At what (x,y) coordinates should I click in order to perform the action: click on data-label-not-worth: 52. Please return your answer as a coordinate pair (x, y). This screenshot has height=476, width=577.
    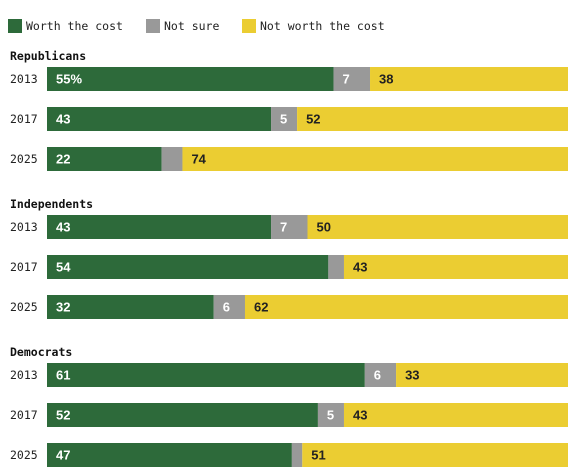
    Looking at the image, I should click on (313, 119).